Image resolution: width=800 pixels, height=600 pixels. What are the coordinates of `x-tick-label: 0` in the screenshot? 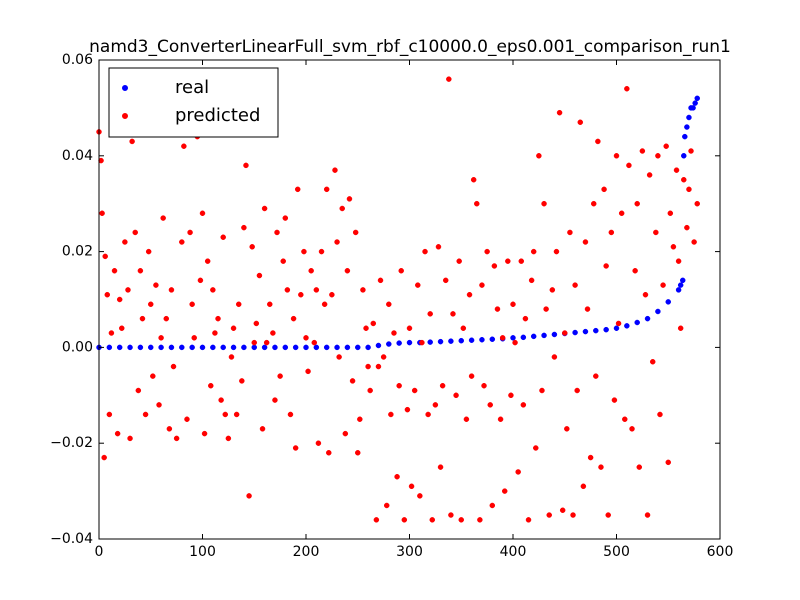 It's located at (99, 552).